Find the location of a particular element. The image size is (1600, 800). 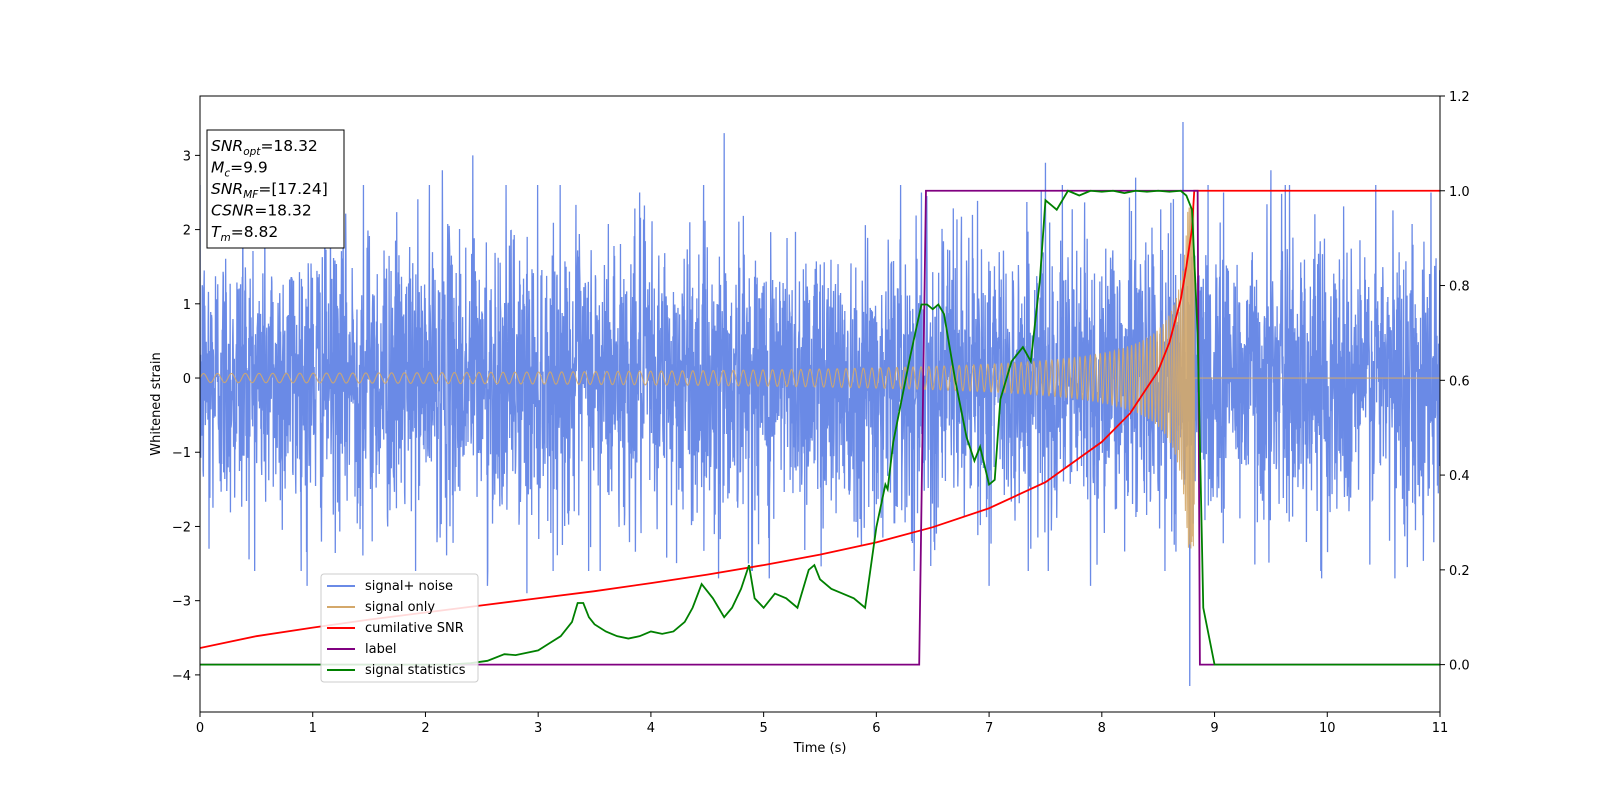

legend-entry: signal statistics is located at coordinates (396, 670).